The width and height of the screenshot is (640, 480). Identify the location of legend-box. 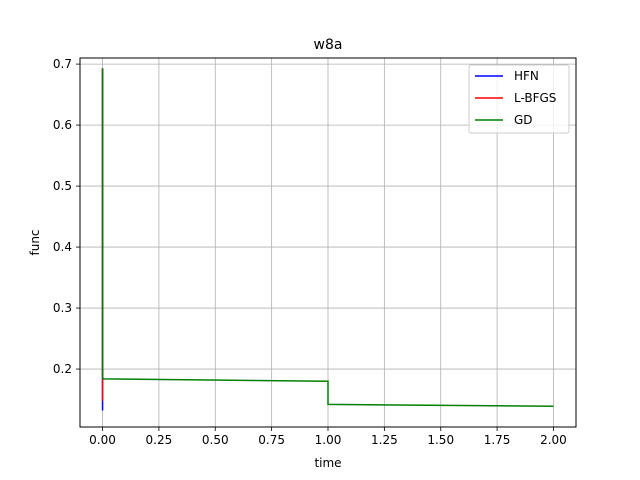
(519, 99).